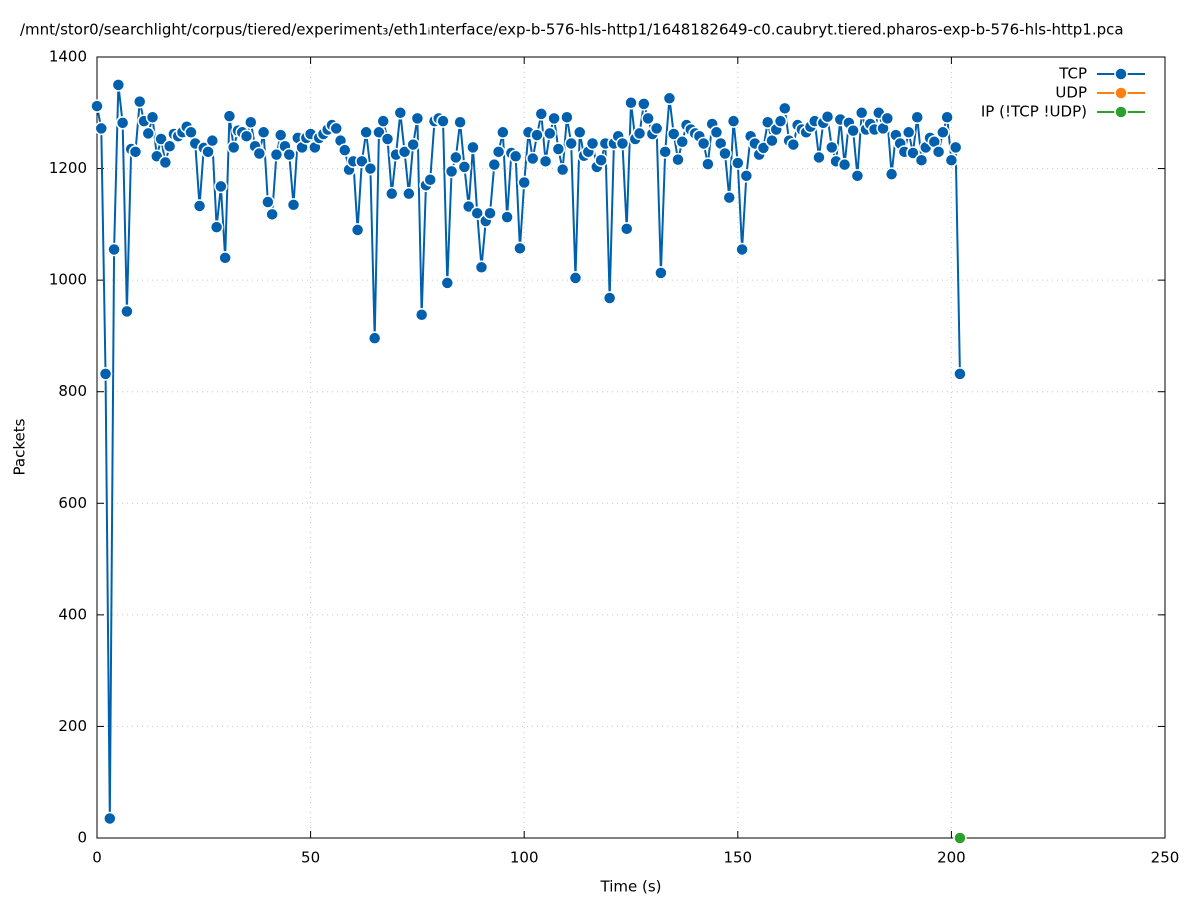 Image resolution: width=1197 pixels, height=900 pixels. What do you see at coordinates (631, 887) in the screenshot?
I see `x-axis-label: Time (s)` at bounding box center [631, 887].